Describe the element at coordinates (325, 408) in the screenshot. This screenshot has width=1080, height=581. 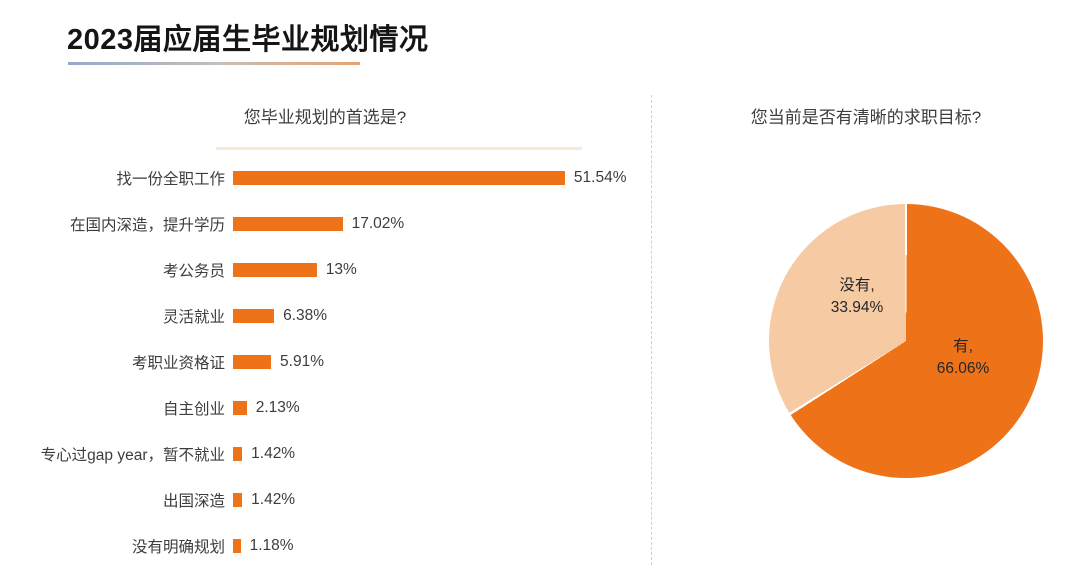
I see `bar-row: 自主创业 2.13%` at that location.